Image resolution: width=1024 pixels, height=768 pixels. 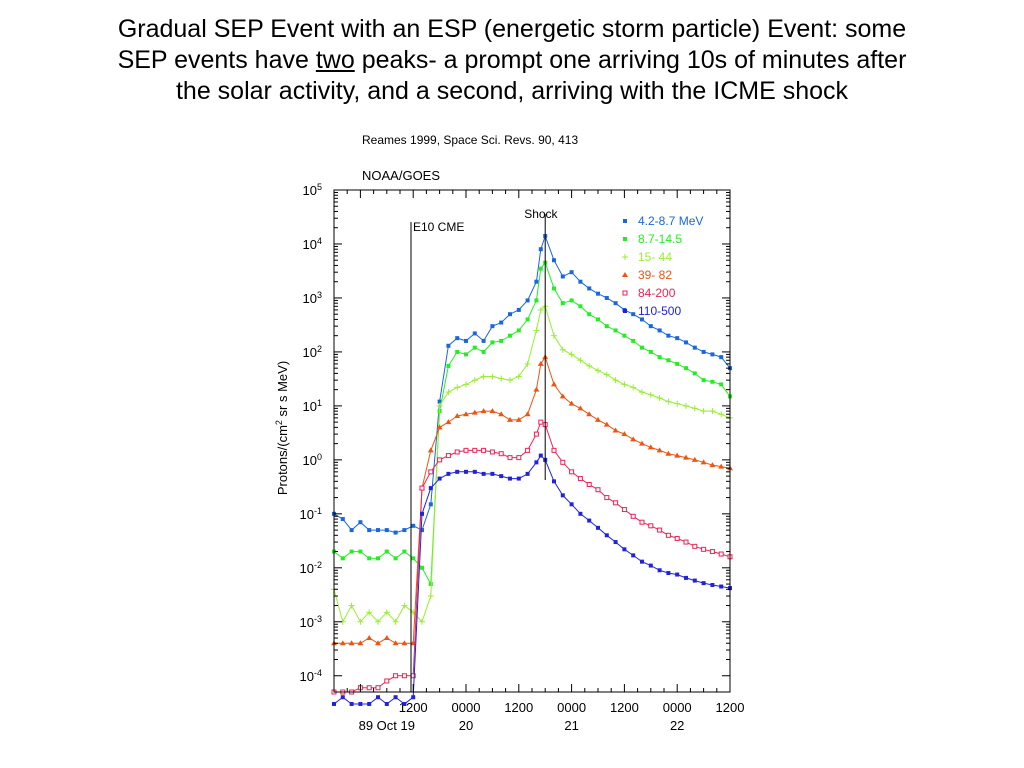 What do you see at coordinates (311, 676) in the screenshot?
I see `y-tick-label: 10⁻⁴` at bounding box center [311, 676].